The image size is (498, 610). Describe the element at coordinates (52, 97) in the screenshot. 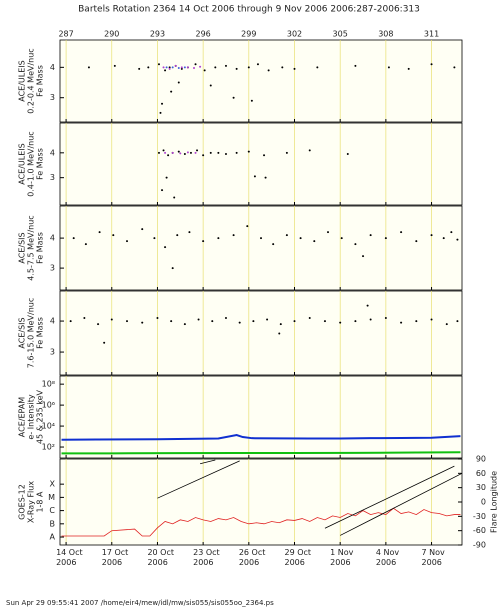

I see `y-tick-label: 3` at that location.